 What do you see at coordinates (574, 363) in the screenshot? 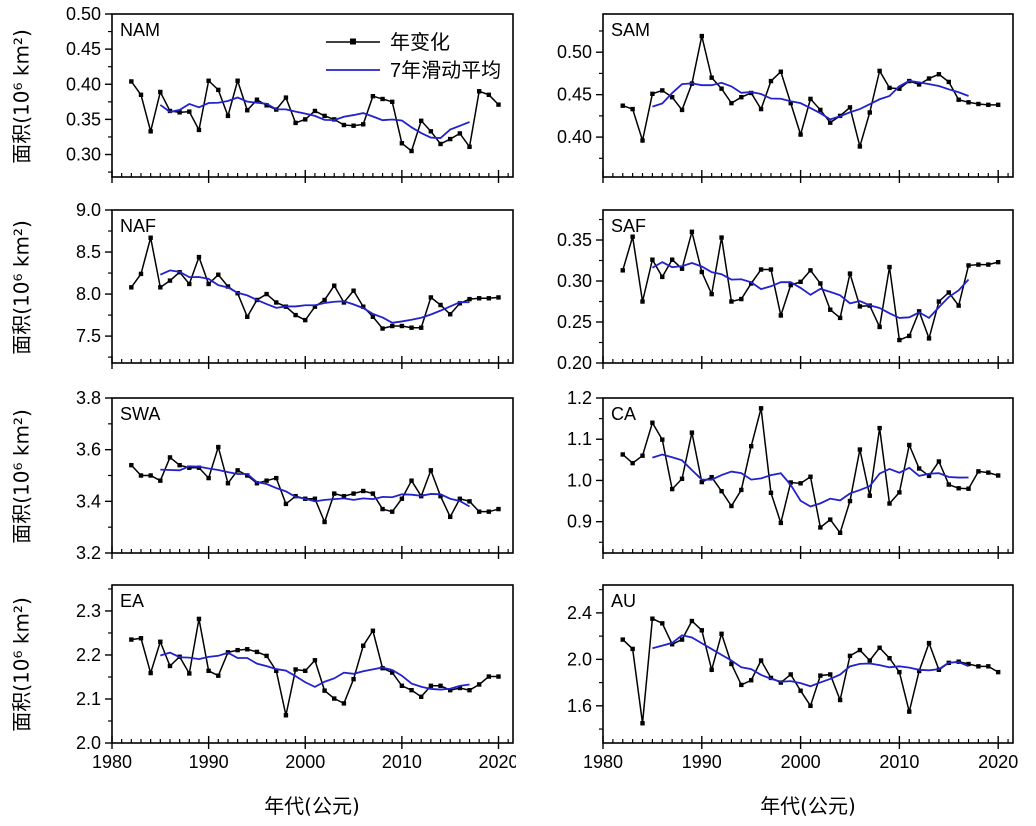
I see `svg-text: 0.20` at bounding box center [574, 363].